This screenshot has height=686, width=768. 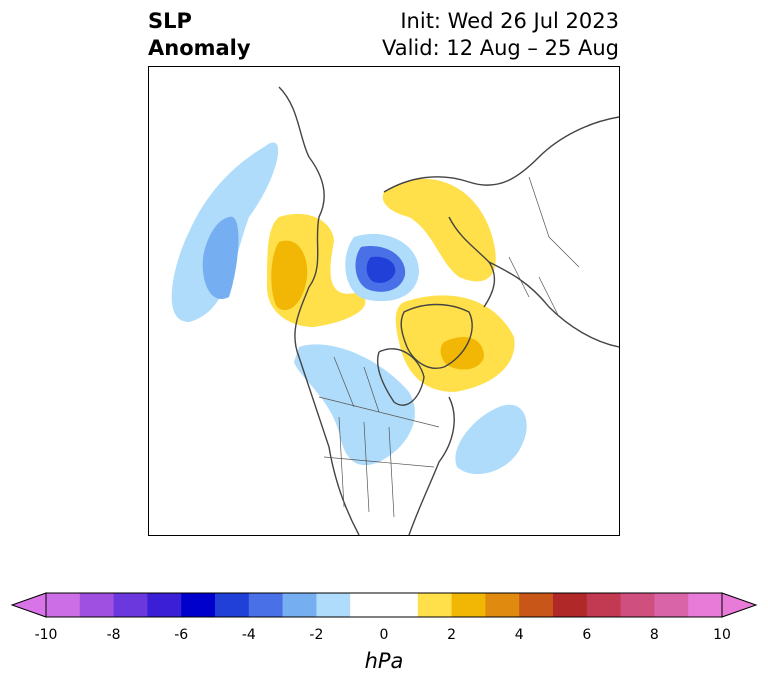 What do you see at coordinates (356, 384) in the screenshot?
I see `border-canada-provinces` at bounding box center [356, 384].